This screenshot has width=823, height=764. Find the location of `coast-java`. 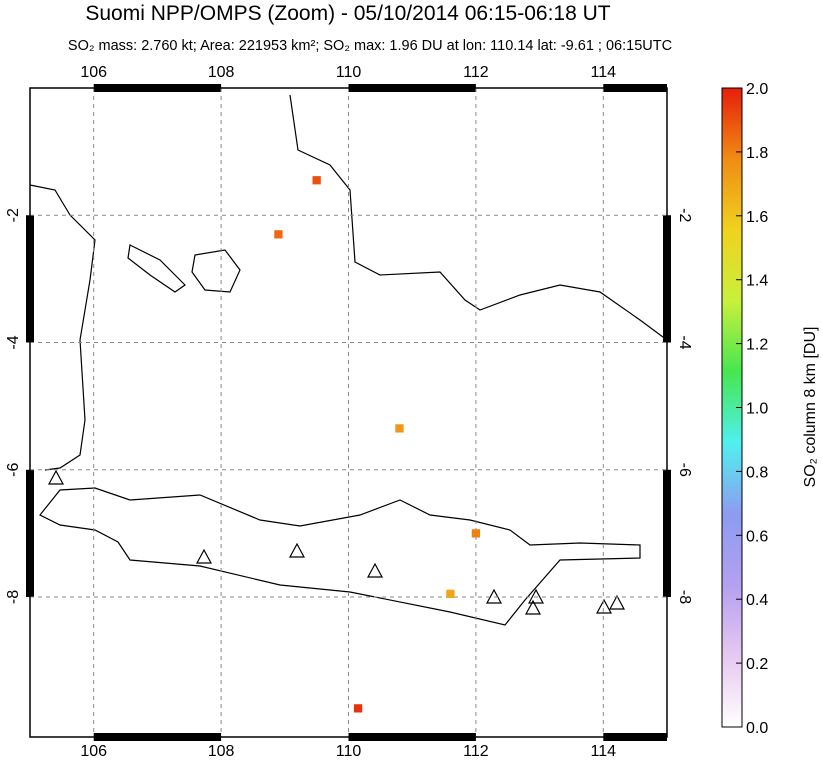

coast-java is located at coordinates (340, 556).